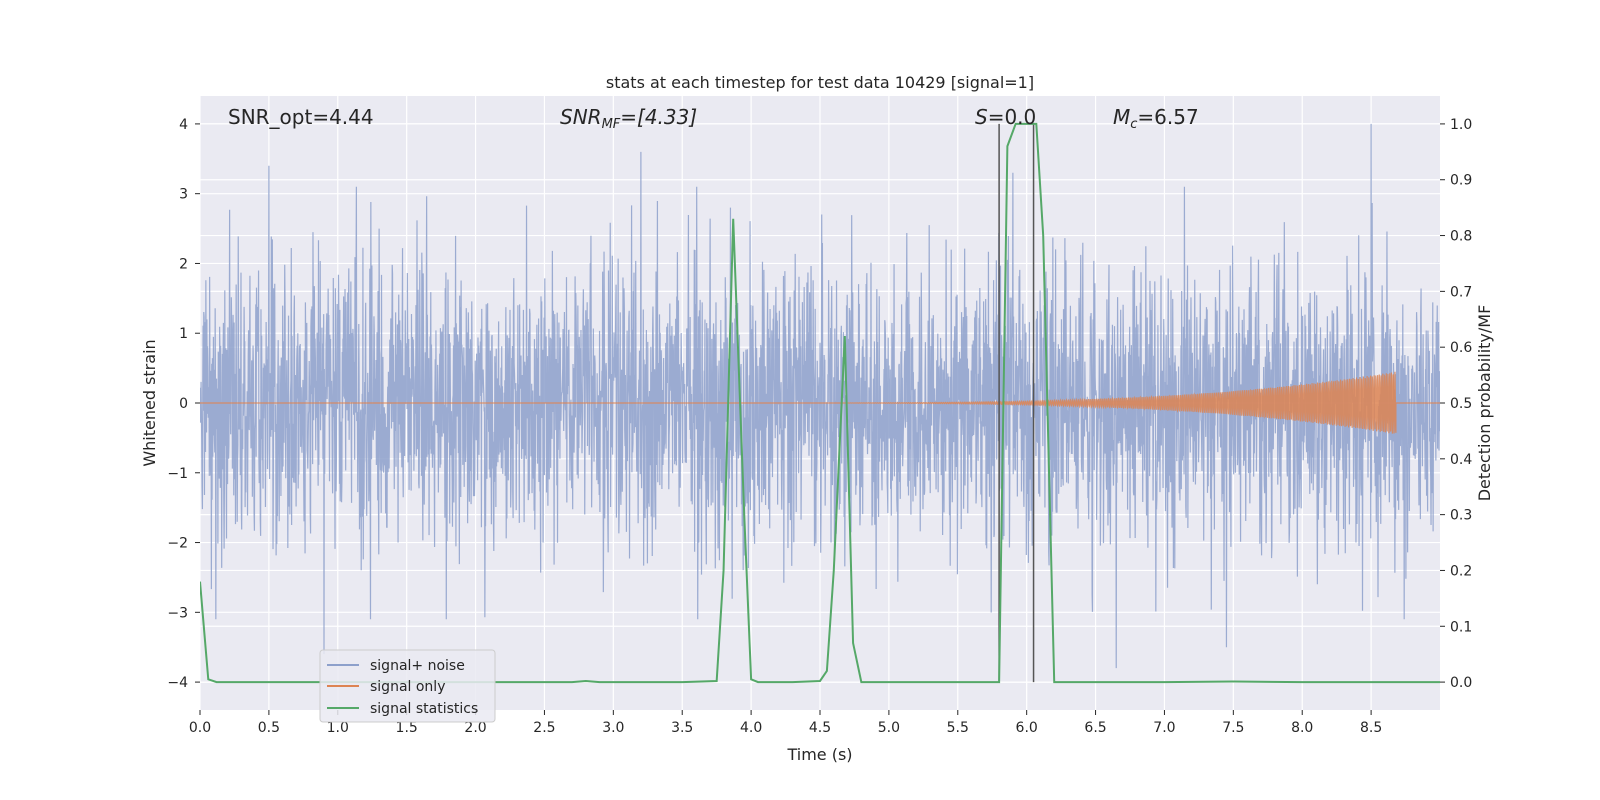  I want to click on signal-only-line, so click(1136, 402).